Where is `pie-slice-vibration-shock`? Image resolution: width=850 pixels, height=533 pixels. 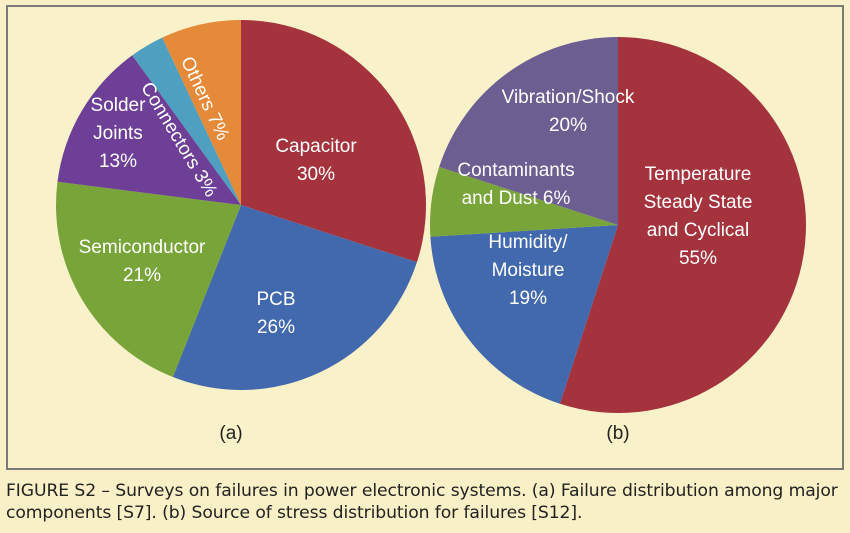
pie-slice-vibration-shock is located at coordinates (528, 131).